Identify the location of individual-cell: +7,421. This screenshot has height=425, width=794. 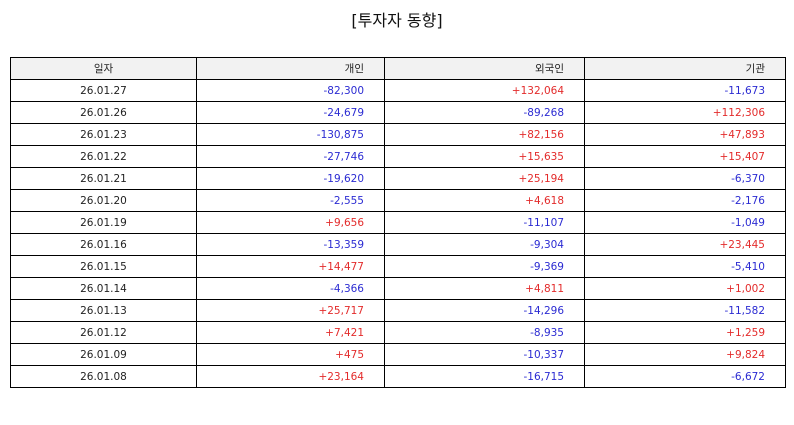
(290, 332).